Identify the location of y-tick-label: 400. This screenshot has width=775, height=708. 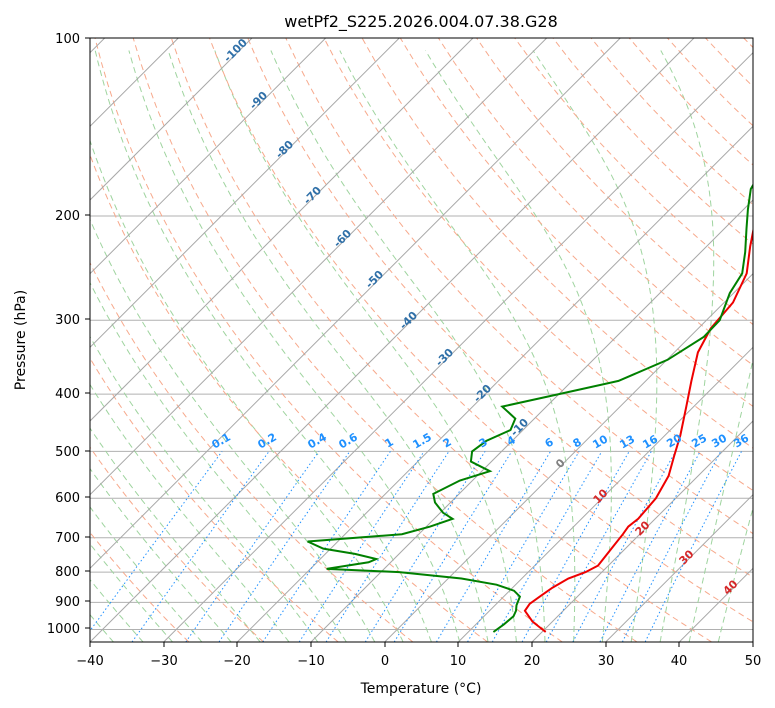
(67, 394).